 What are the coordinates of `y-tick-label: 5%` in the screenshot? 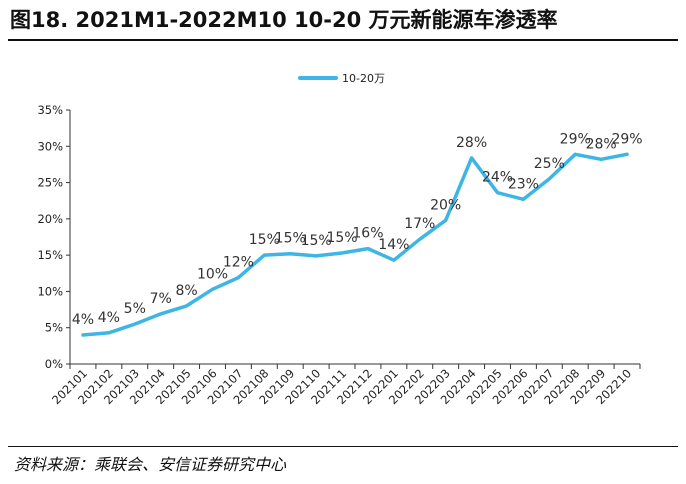 It's located at (54, 328).